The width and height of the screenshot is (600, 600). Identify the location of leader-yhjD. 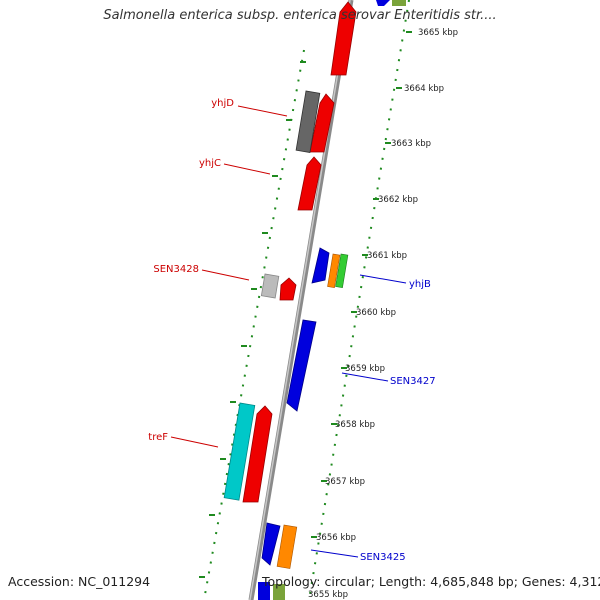
(262, 111).